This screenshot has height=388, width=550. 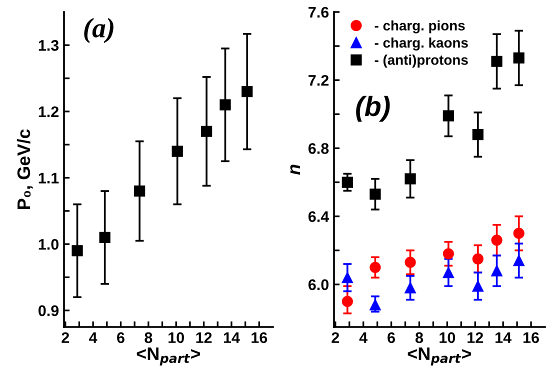 I want to click on y-axis-title: P₀, GeV/c, so click(x=24, y=169).